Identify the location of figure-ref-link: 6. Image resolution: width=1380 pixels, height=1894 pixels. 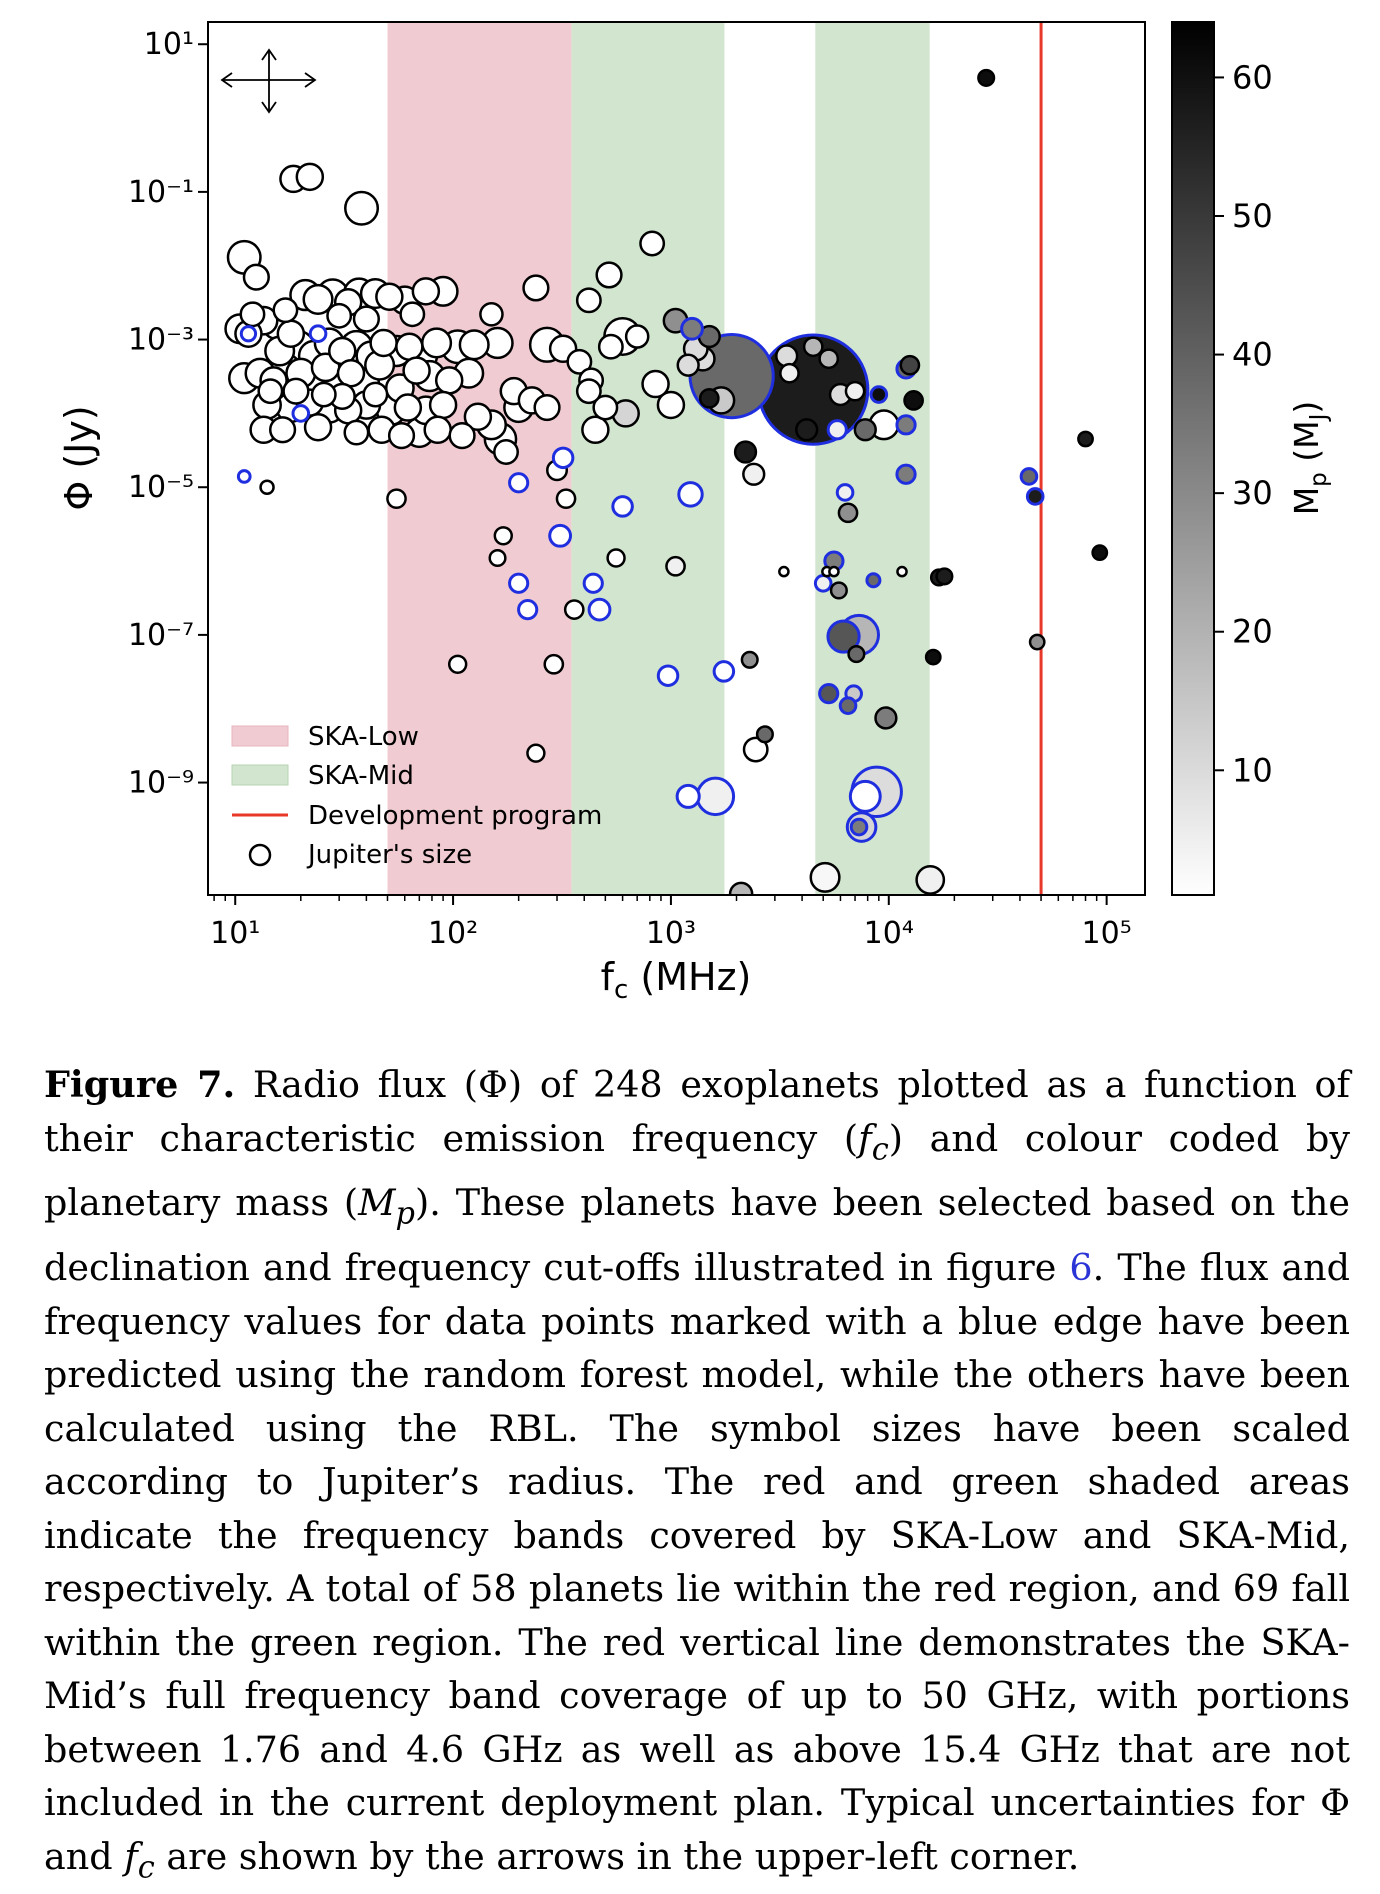
(1081, 1268).